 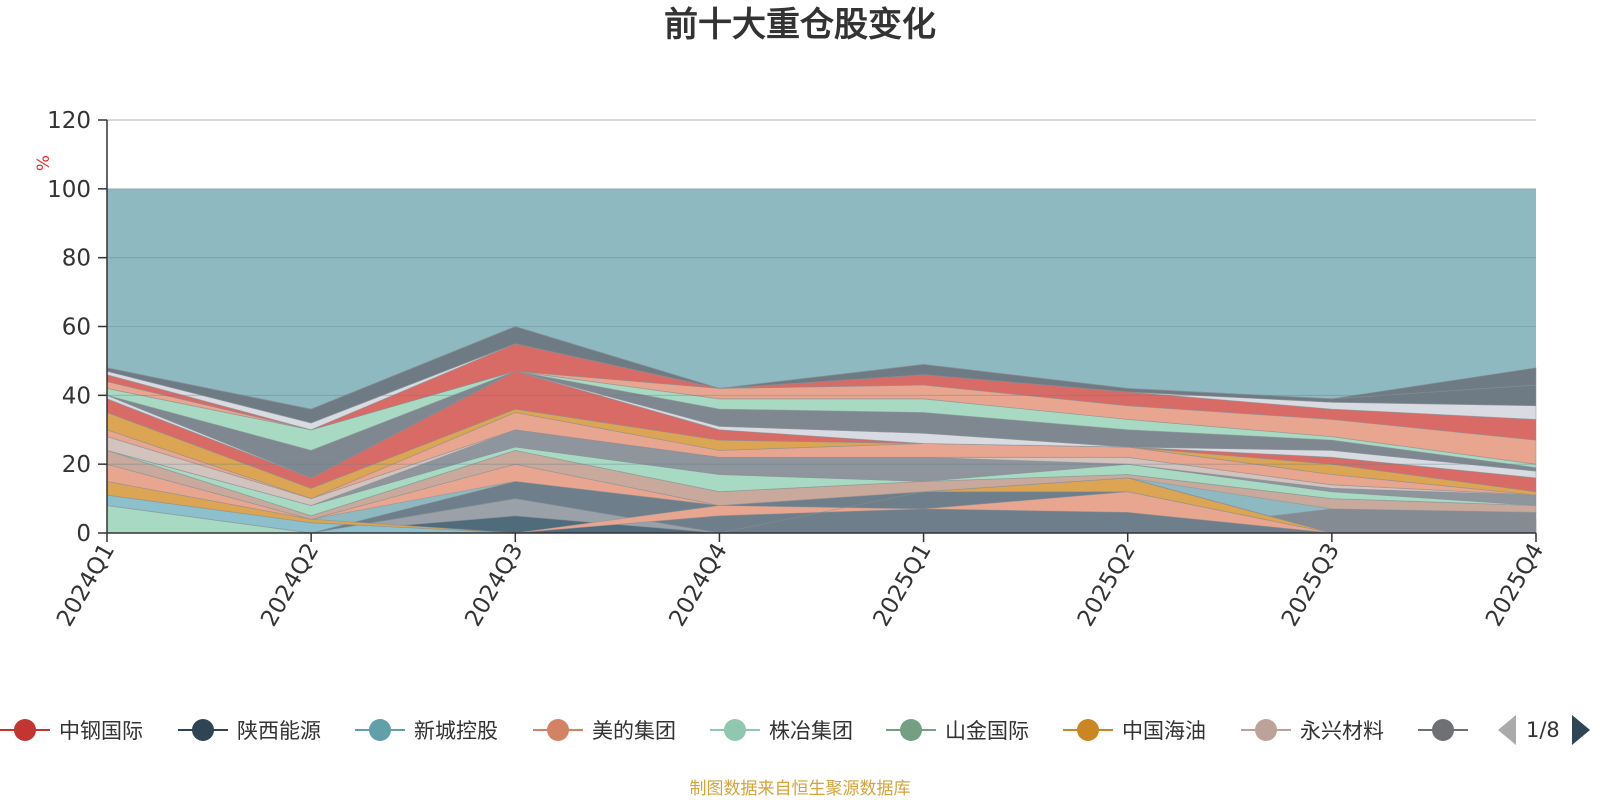 What do you see at coordinates (987, 731) in the screenshot?
I see `legend-label: 山金国际` at bounding box center [987, 731].